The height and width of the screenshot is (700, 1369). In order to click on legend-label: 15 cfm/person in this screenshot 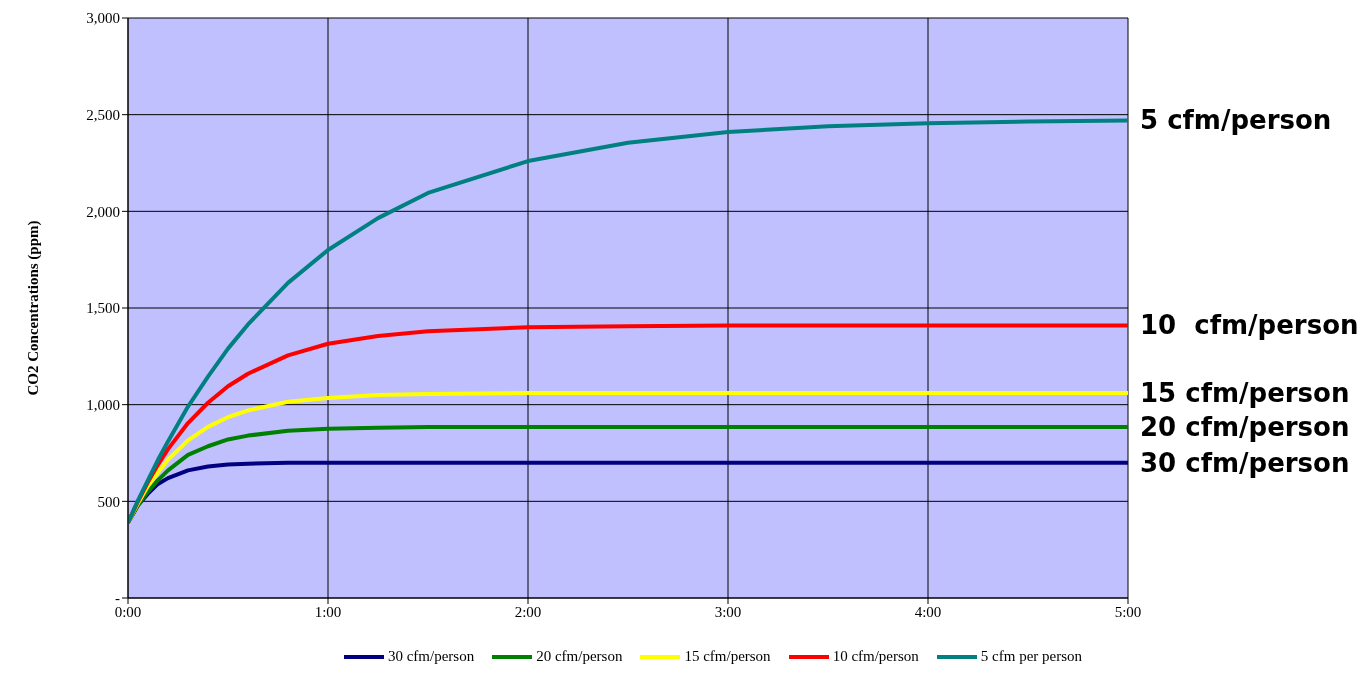, I will do `click(727, 656)`.